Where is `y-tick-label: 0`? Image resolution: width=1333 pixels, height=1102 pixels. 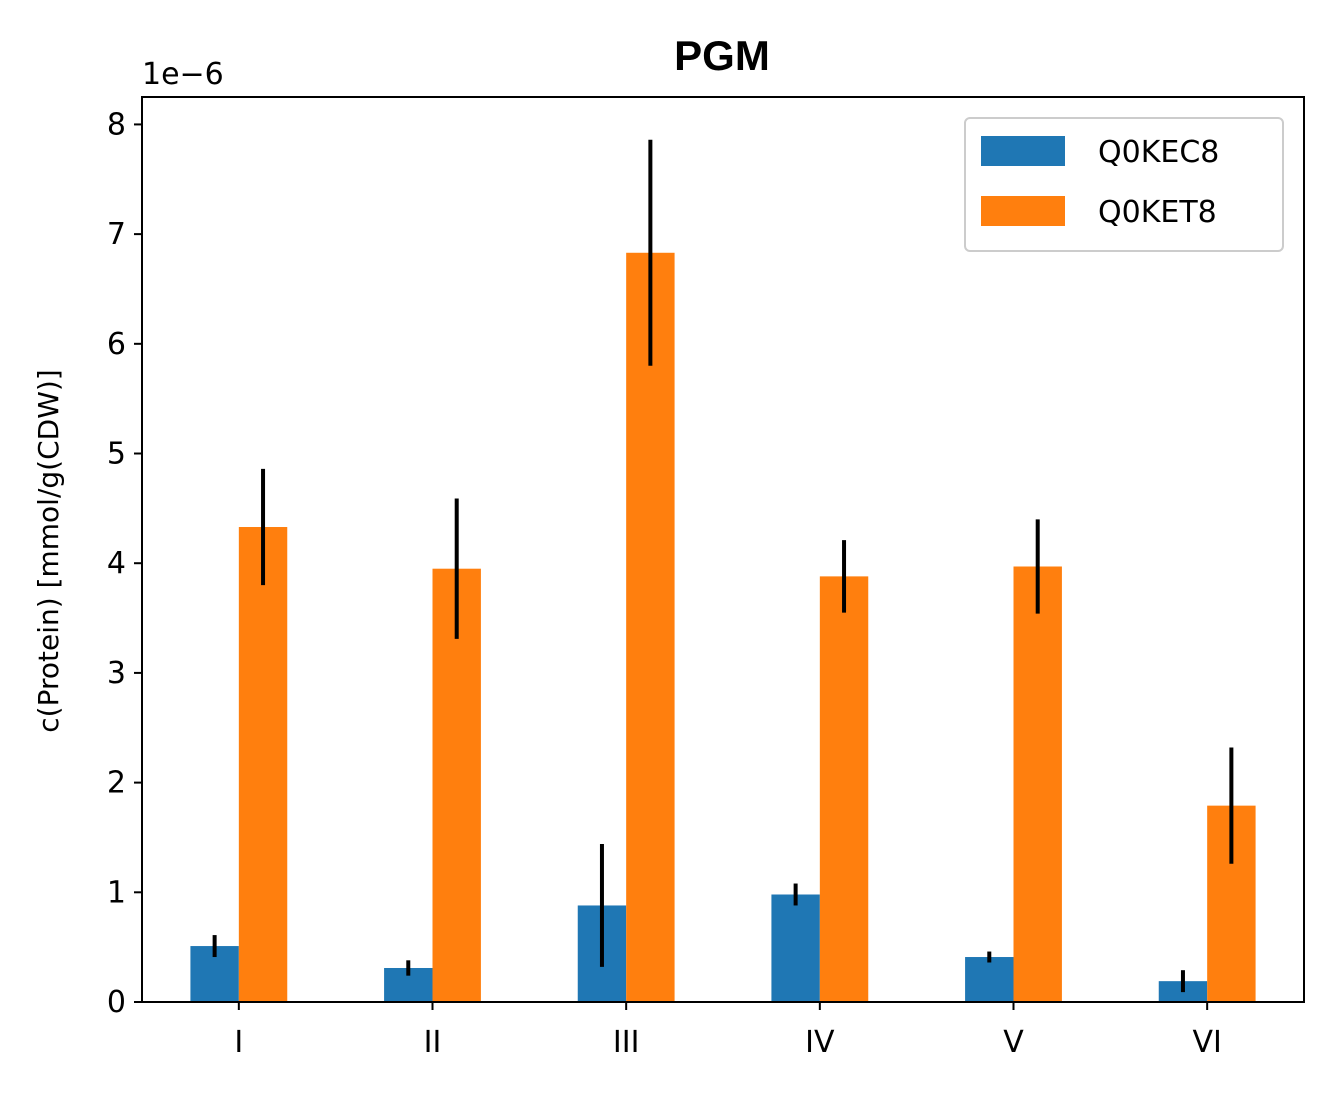
y-tick-label: 0 is located at coordinates (116, 1002).